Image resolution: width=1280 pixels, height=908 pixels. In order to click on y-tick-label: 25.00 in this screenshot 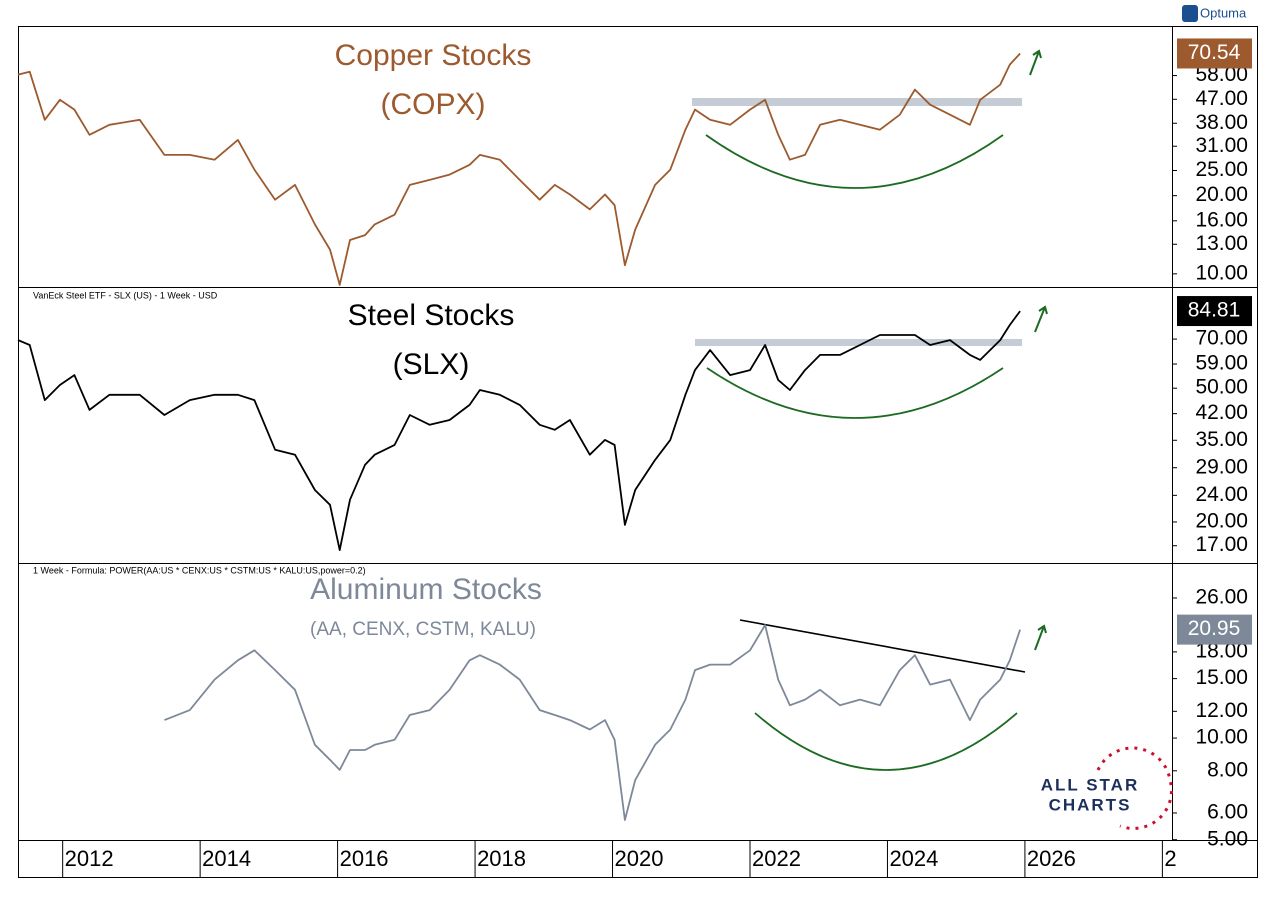, I will do `click(1221, 169)`.